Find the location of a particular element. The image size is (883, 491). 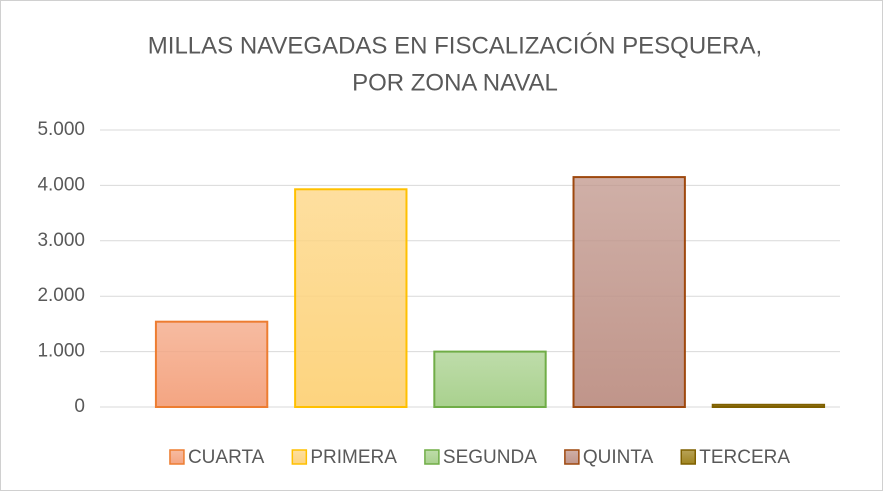

y-tick-label: 2.000 is located at coordinates (61, 295).